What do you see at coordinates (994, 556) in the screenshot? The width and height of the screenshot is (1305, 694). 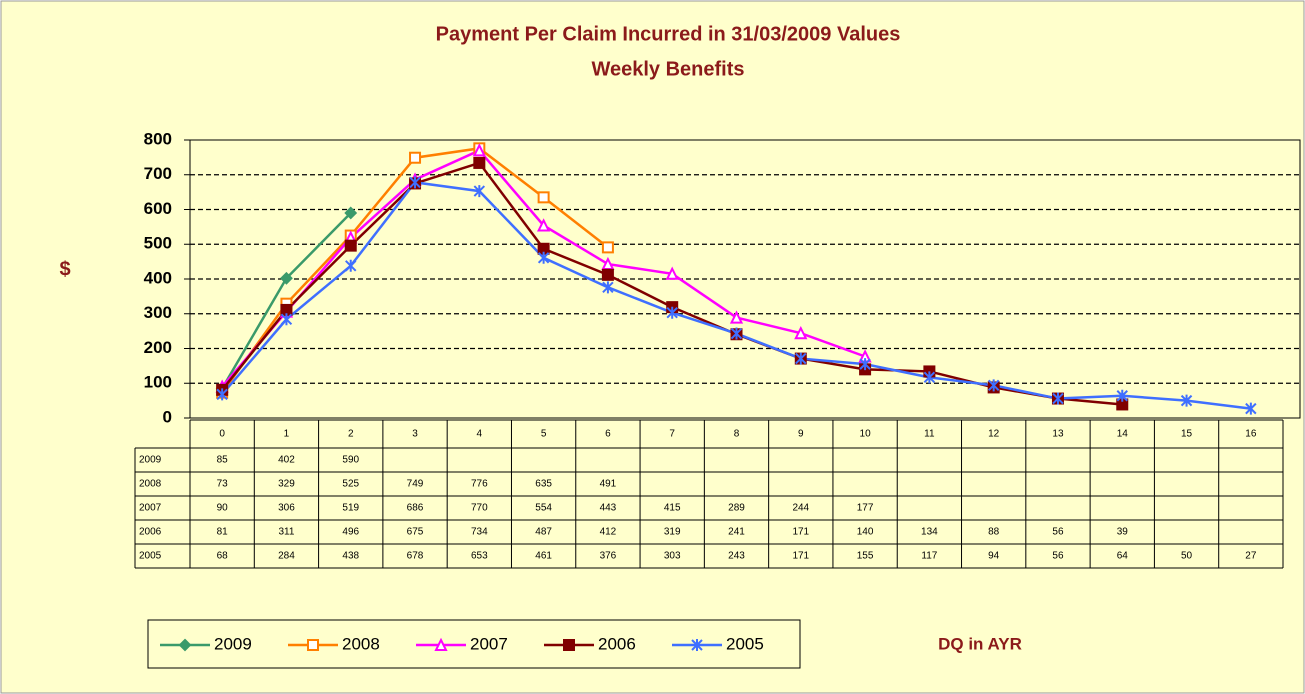 I see `table-cell: 94` at bounding box center [994, 556].